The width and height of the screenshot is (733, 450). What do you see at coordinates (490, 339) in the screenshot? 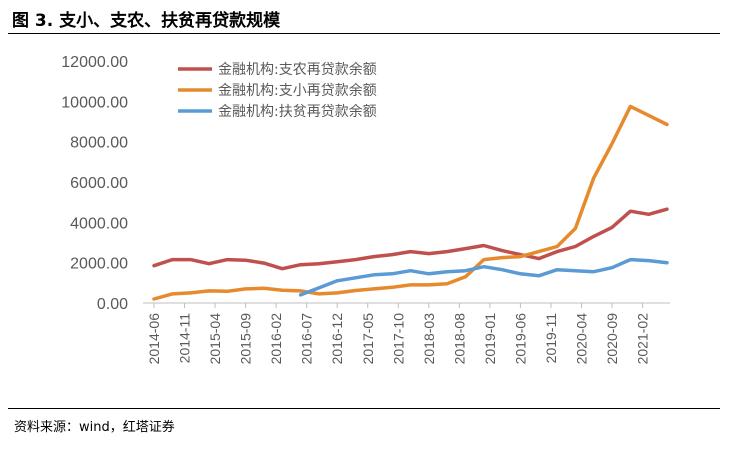
I see `x-tick-label: 2019-01` at bounding box center [490, 339].